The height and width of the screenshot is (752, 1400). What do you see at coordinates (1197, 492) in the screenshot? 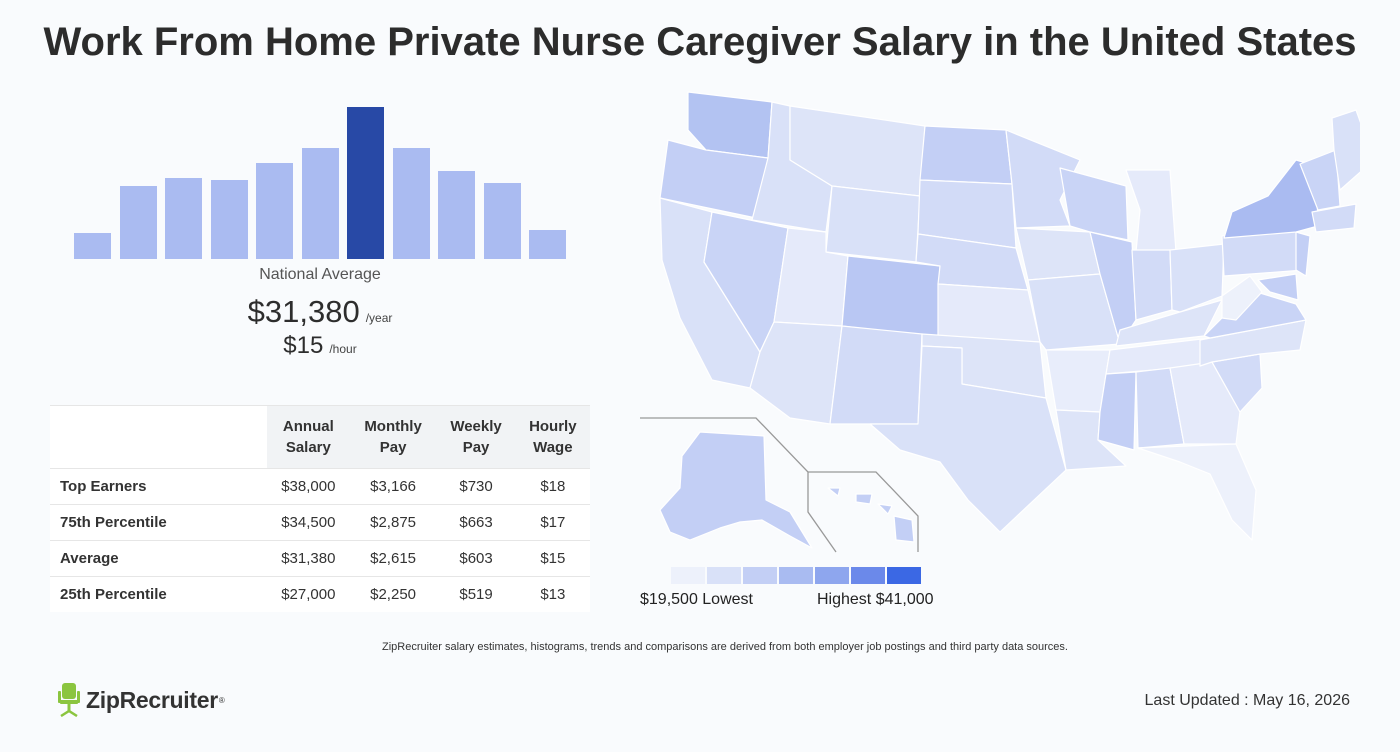
I see `state-florida` at bounding box center [1197, 492].